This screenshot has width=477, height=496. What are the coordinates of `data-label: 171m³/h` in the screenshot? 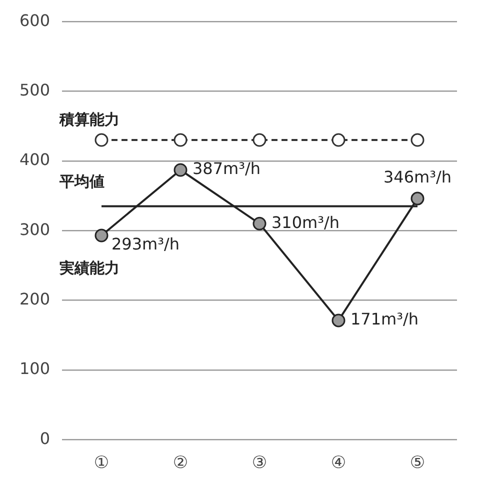 It's located at (384, 319).